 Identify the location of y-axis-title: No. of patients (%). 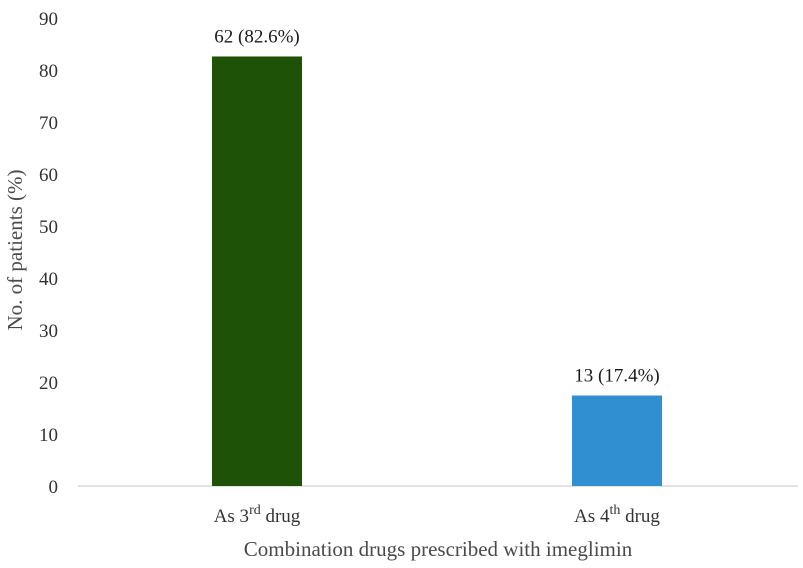
(15, 250).